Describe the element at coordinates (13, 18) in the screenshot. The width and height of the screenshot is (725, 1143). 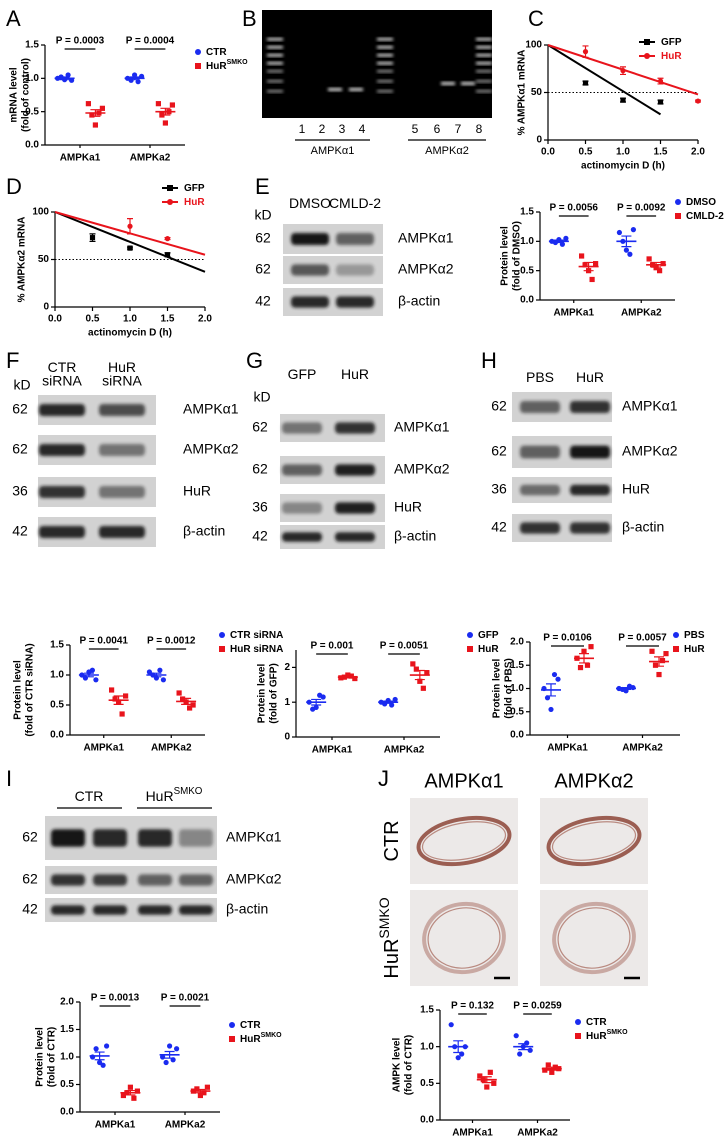
I see `panel-letter: A` at that location.